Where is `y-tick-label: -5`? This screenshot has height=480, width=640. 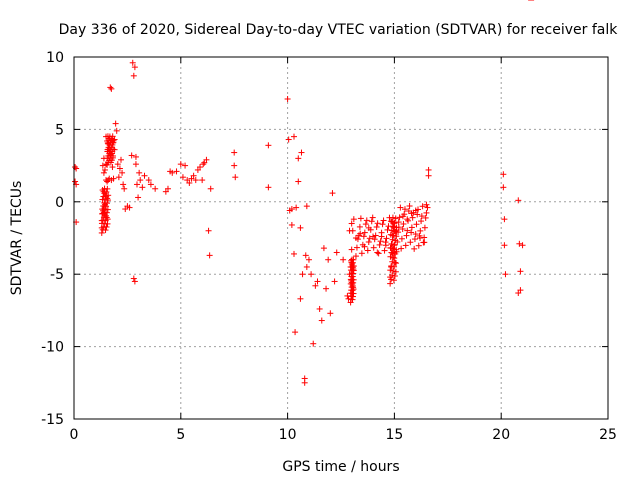
y-tick-label: -5 is located at coordinates (57, 275).